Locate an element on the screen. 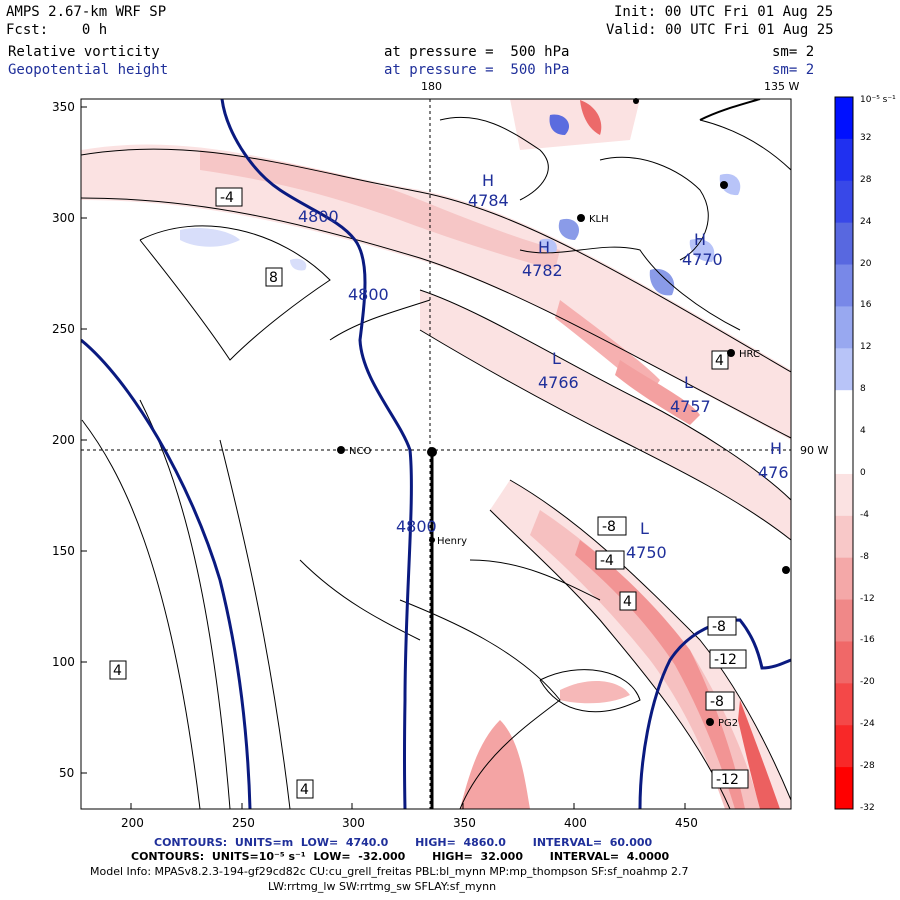 This screenshot has width=900, height=900. station-dot-henry is located at coordinates (432, 540).